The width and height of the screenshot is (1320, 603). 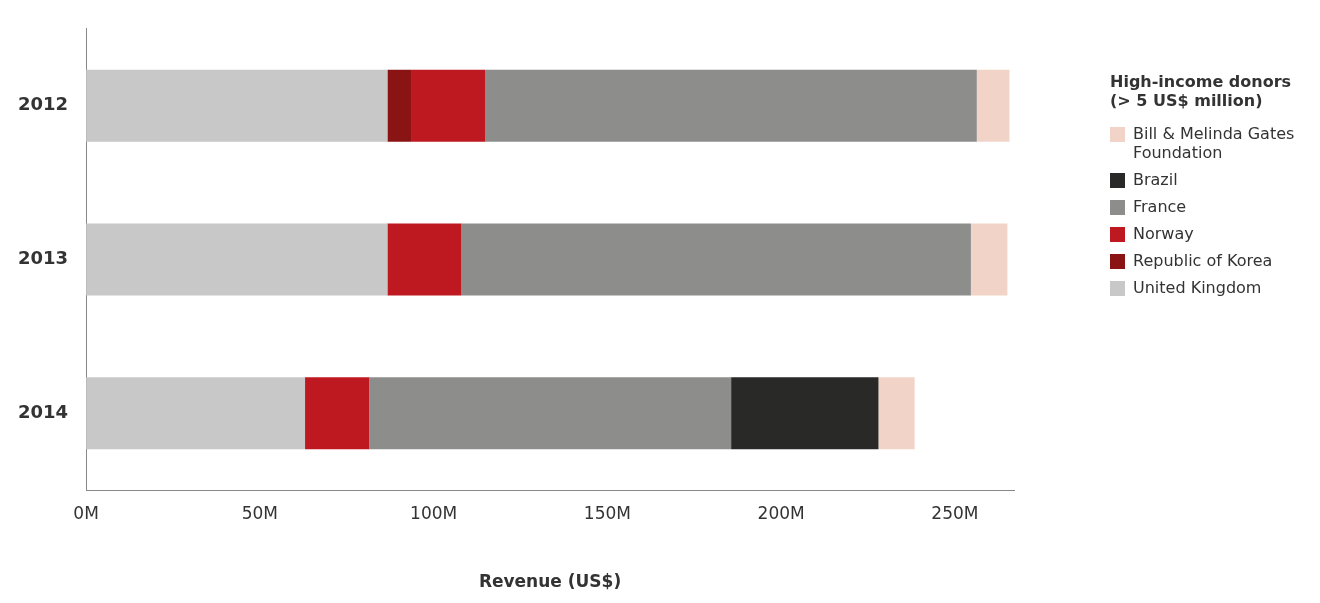 What do you see at coordinates (43, 258) in the screenshot?
I see `y-tick-label: 2013` at bounding box center [43, 258].